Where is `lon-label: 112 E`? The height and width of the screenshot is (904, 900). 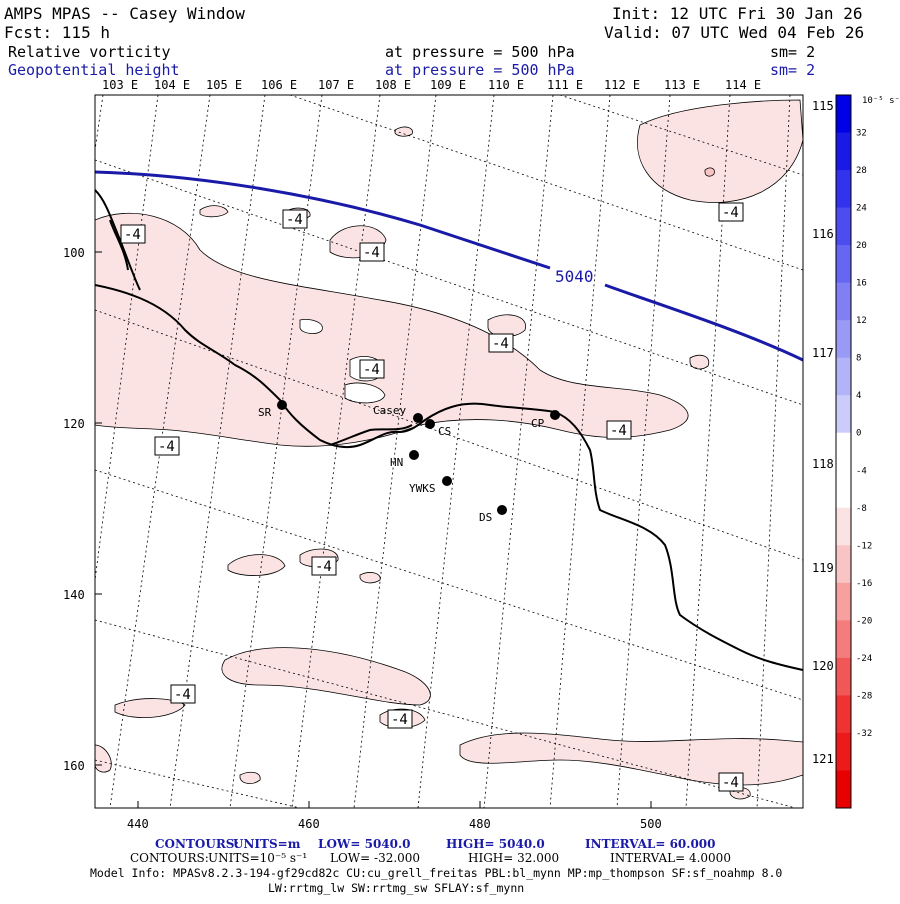
lon-label: 112 E is located at coordinates (622, 85).